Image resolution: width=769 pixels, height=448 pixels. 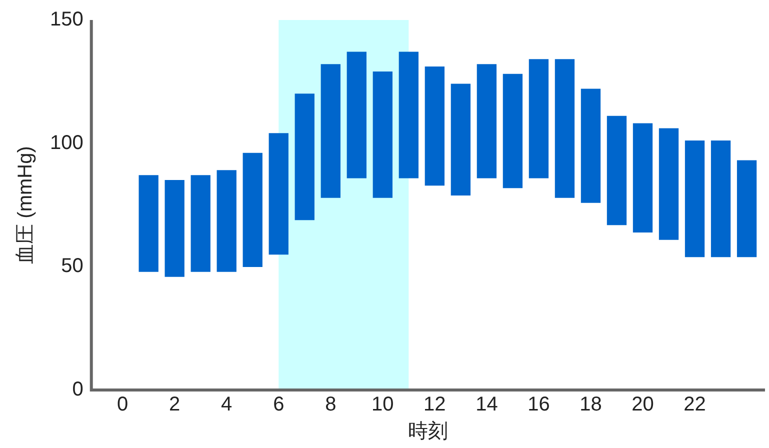 What do you see at coordinates (539, 405) in the screenshot?
I see `x-tick-label: 16` at bounding box center [539, 405].